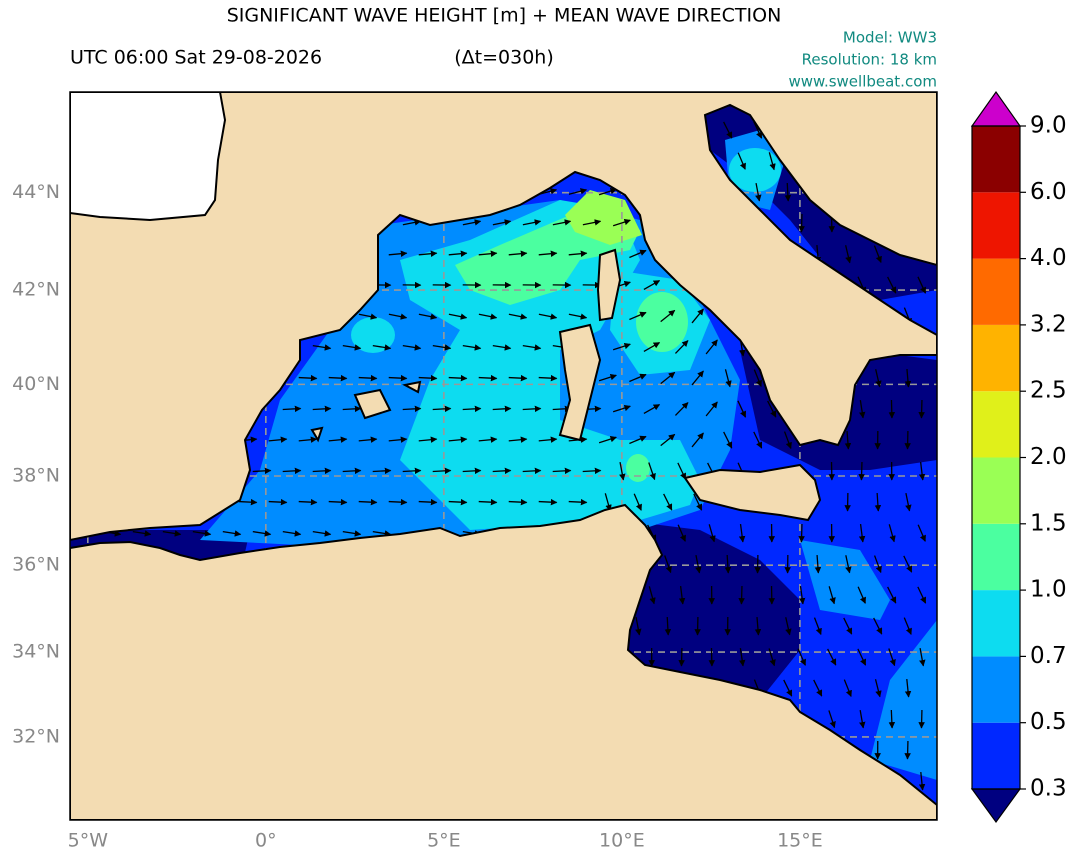  I want to click on lon-tick-label: 0°, so click(266, 841).